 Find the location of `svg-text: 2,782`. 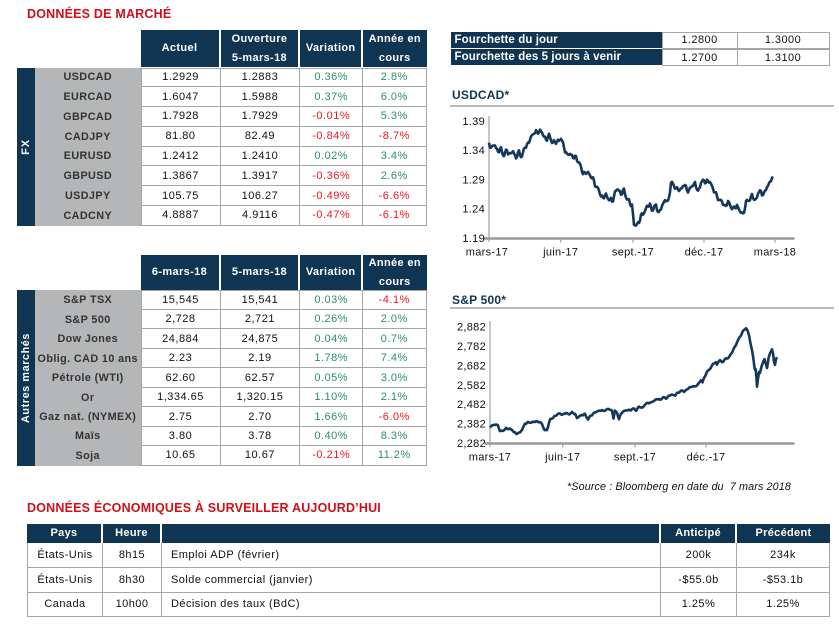

svg-text: 2,782 is located at coordinates (471, 347).